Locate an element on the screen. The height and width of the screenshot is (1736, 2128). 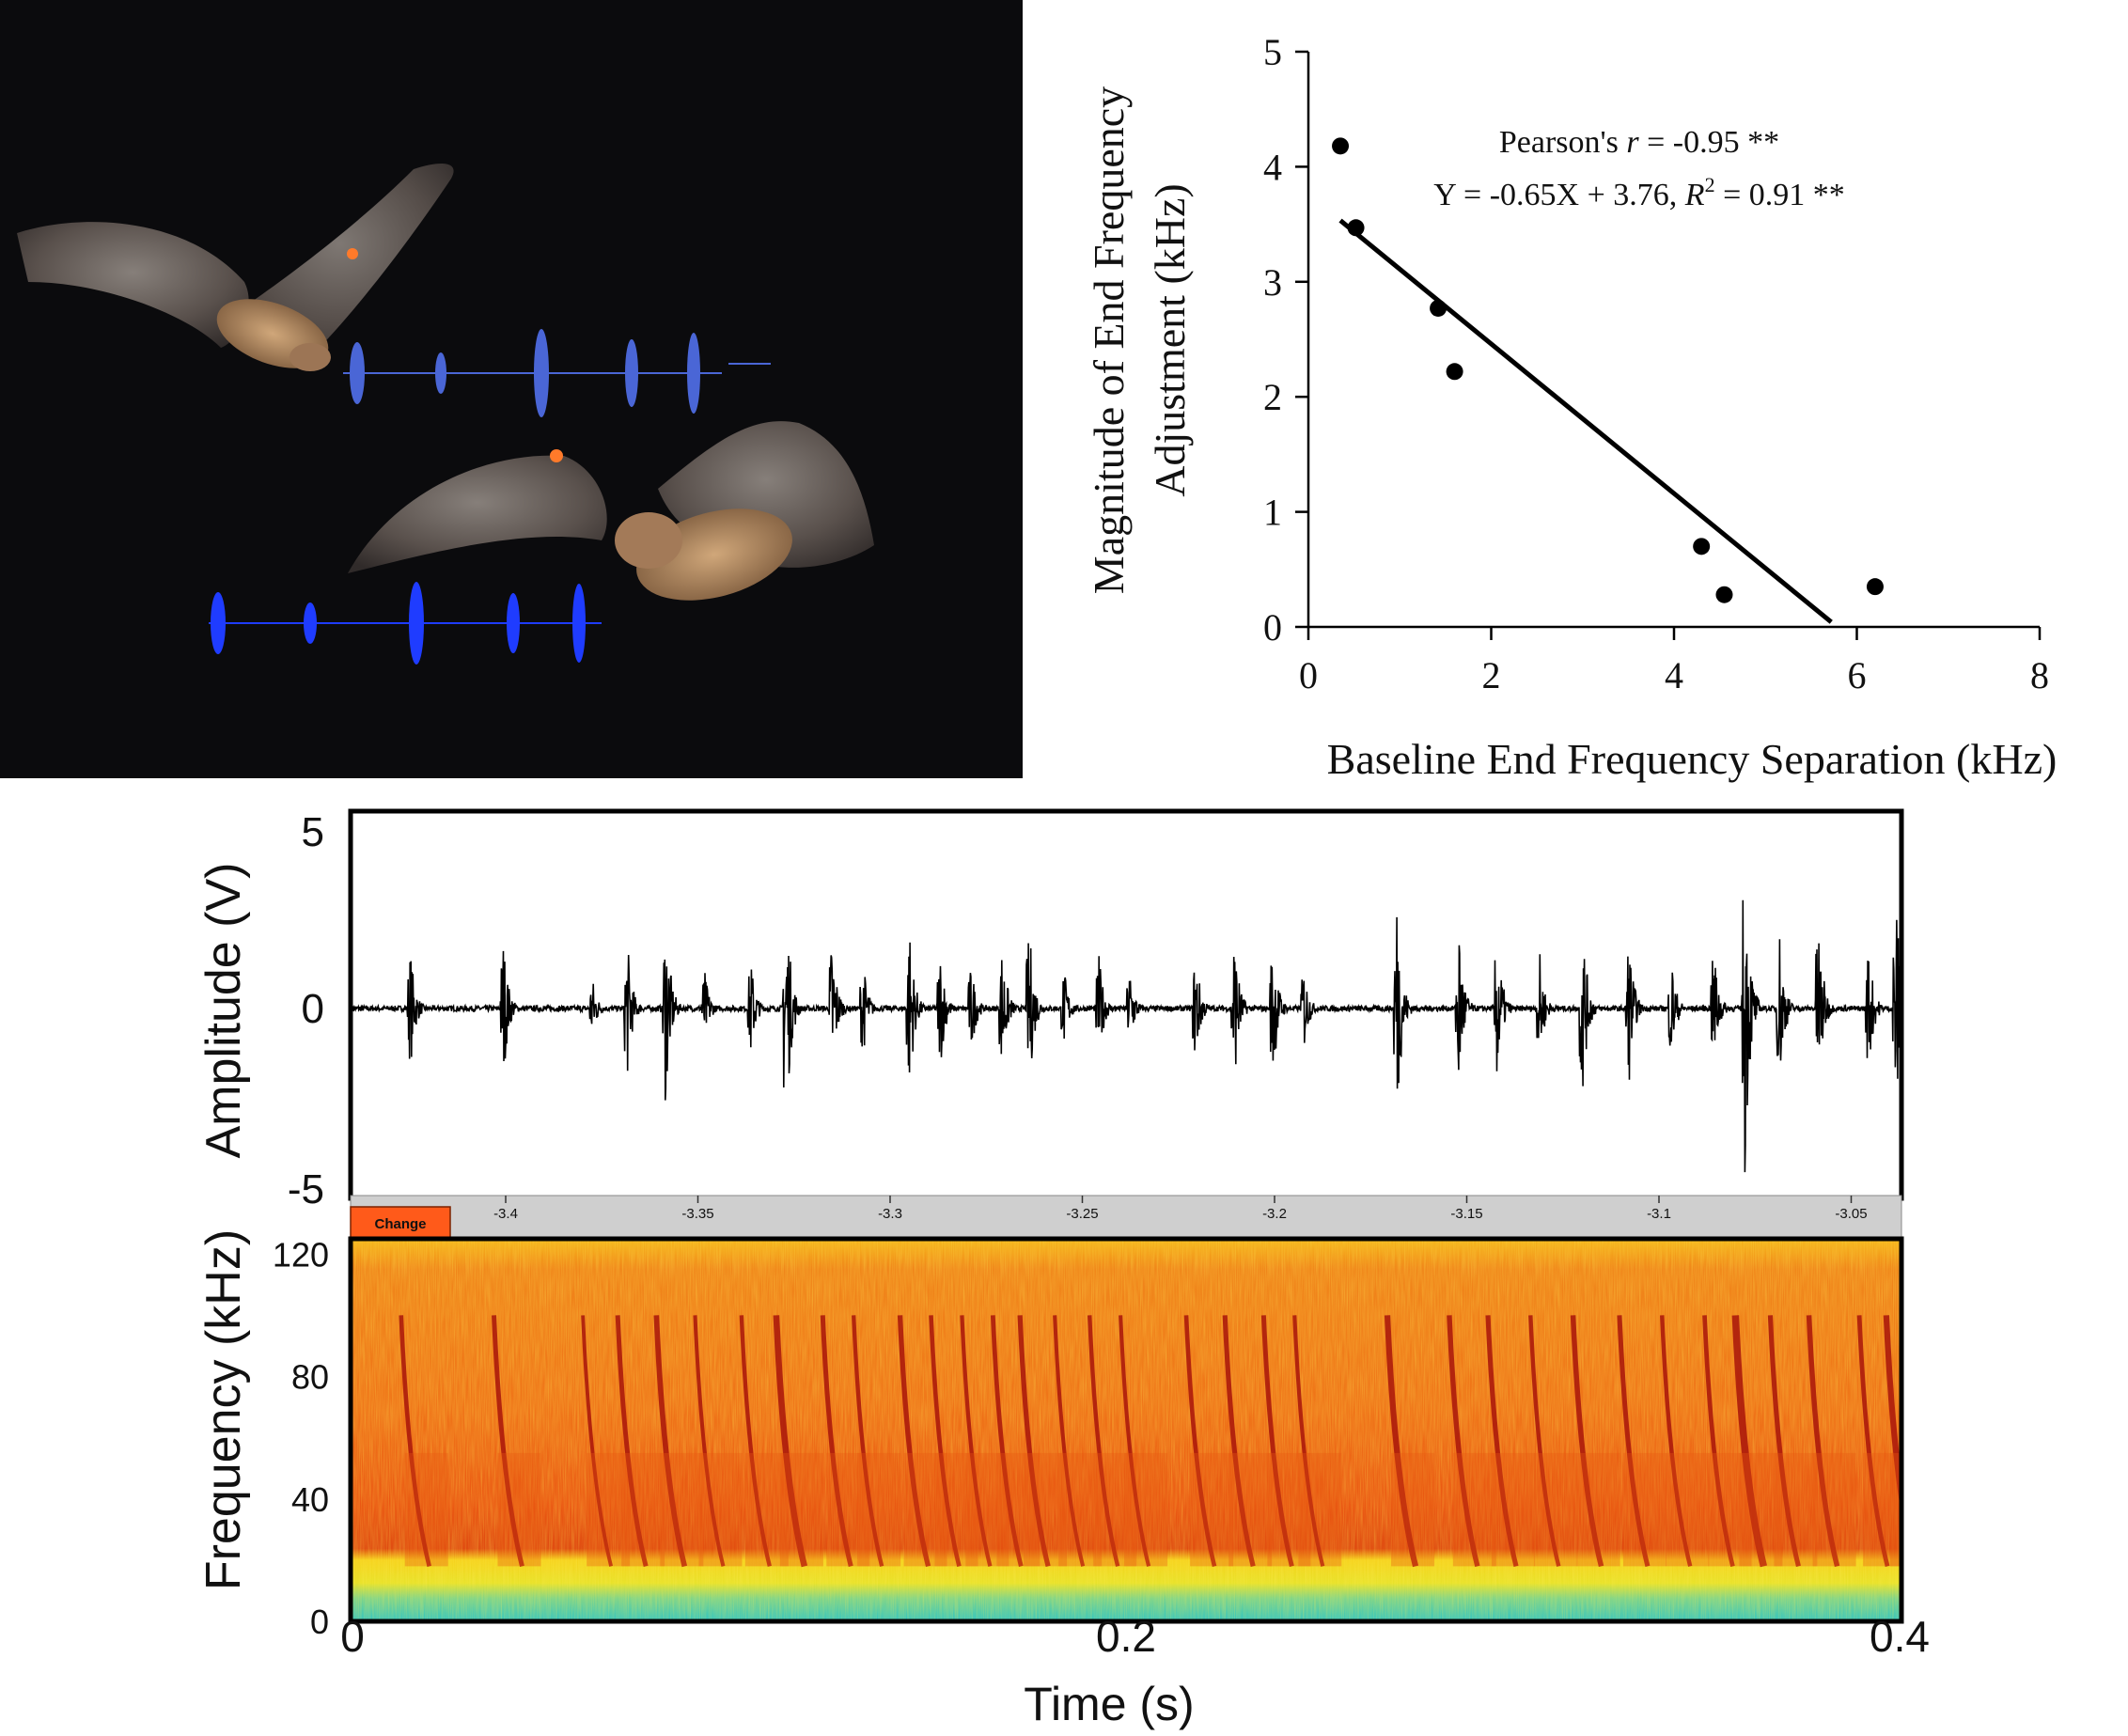
scatter-y-tick-label: 5 is located at coordinates (1272, 52).